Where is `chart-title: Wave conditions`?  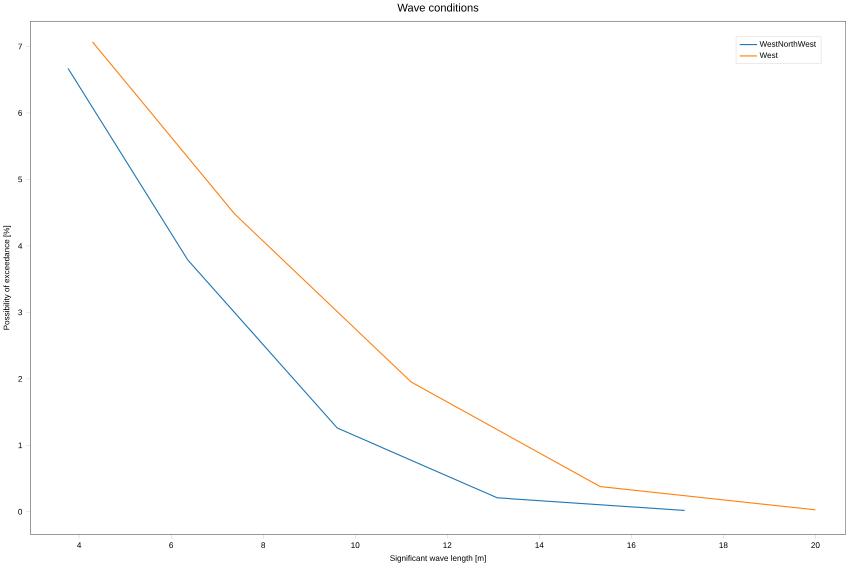
chart-title: Wave conditions is located at coordinates (437, 7).